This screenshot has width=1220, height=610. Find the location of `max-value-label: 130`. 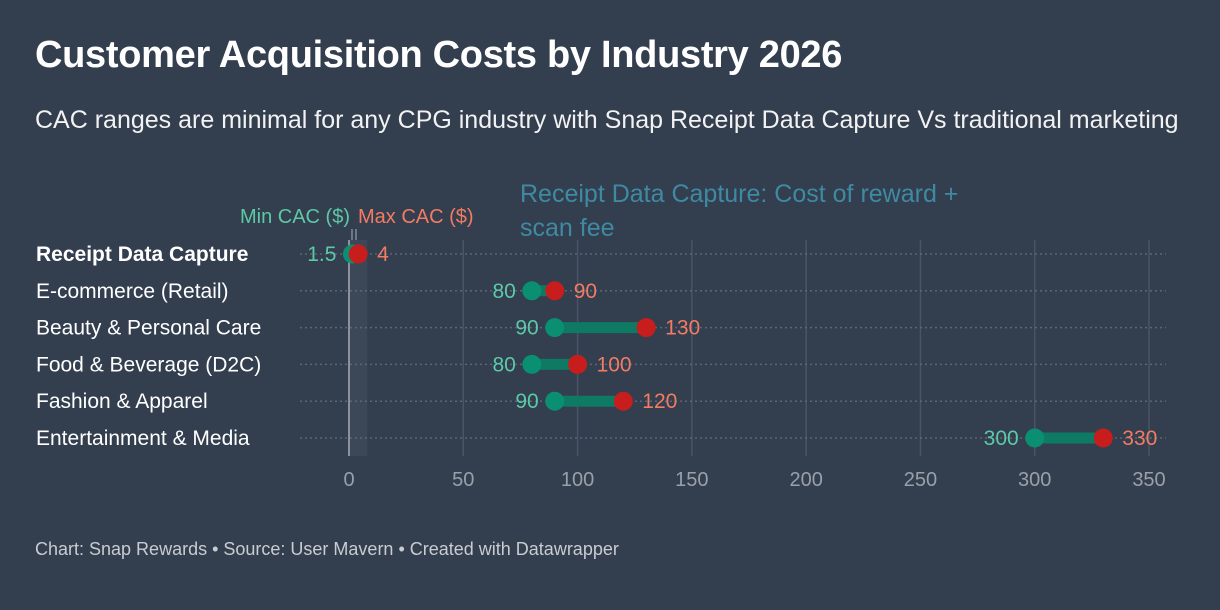

max-value-label: 130 is located at coordinates (682, 328).